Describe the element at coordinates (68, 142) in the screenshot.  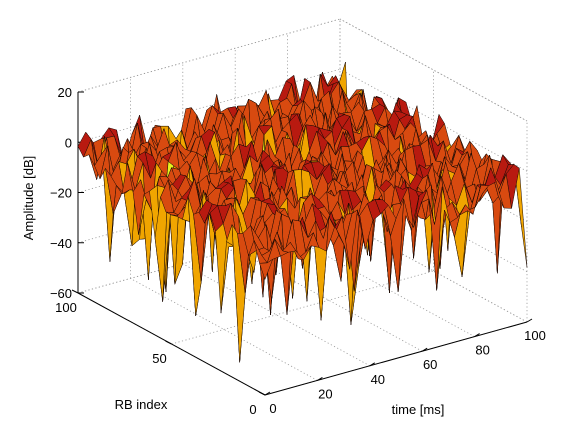
I see `z-tick-label: 0` at that location.